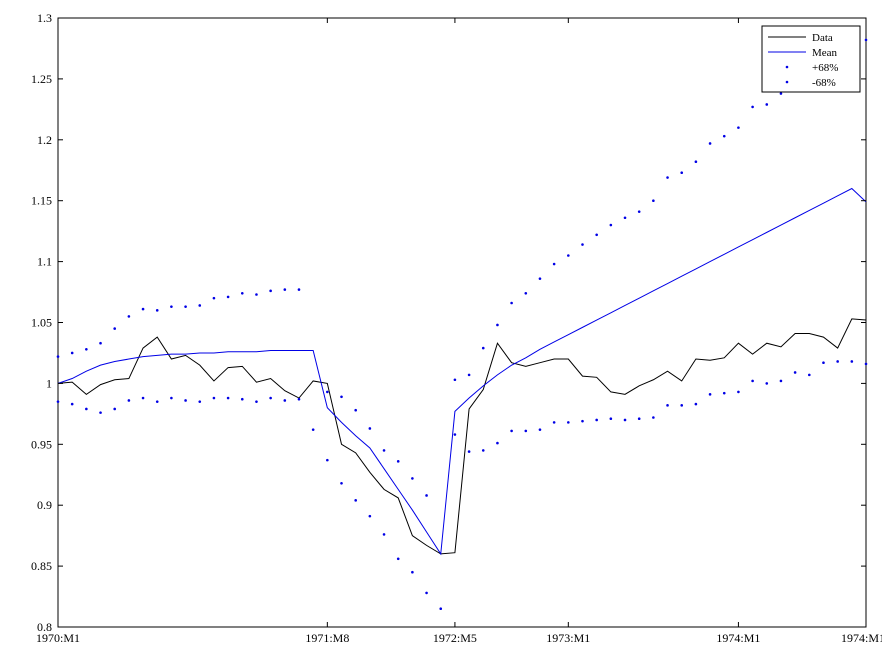 The image size is (882, 648). I want to click on y-tick-label: 0.9, so click(44, 505).